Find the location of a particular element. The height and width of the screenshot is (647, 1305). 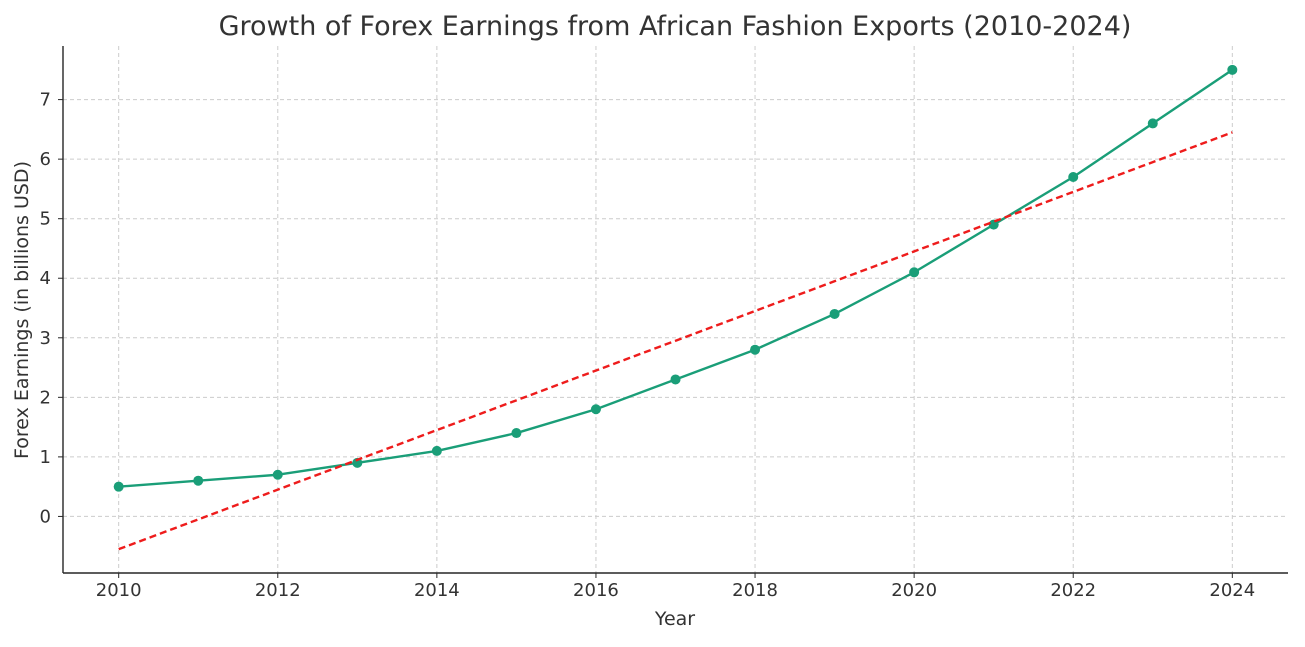

y-tick-label: 4 is located at coordinates (45, 278).